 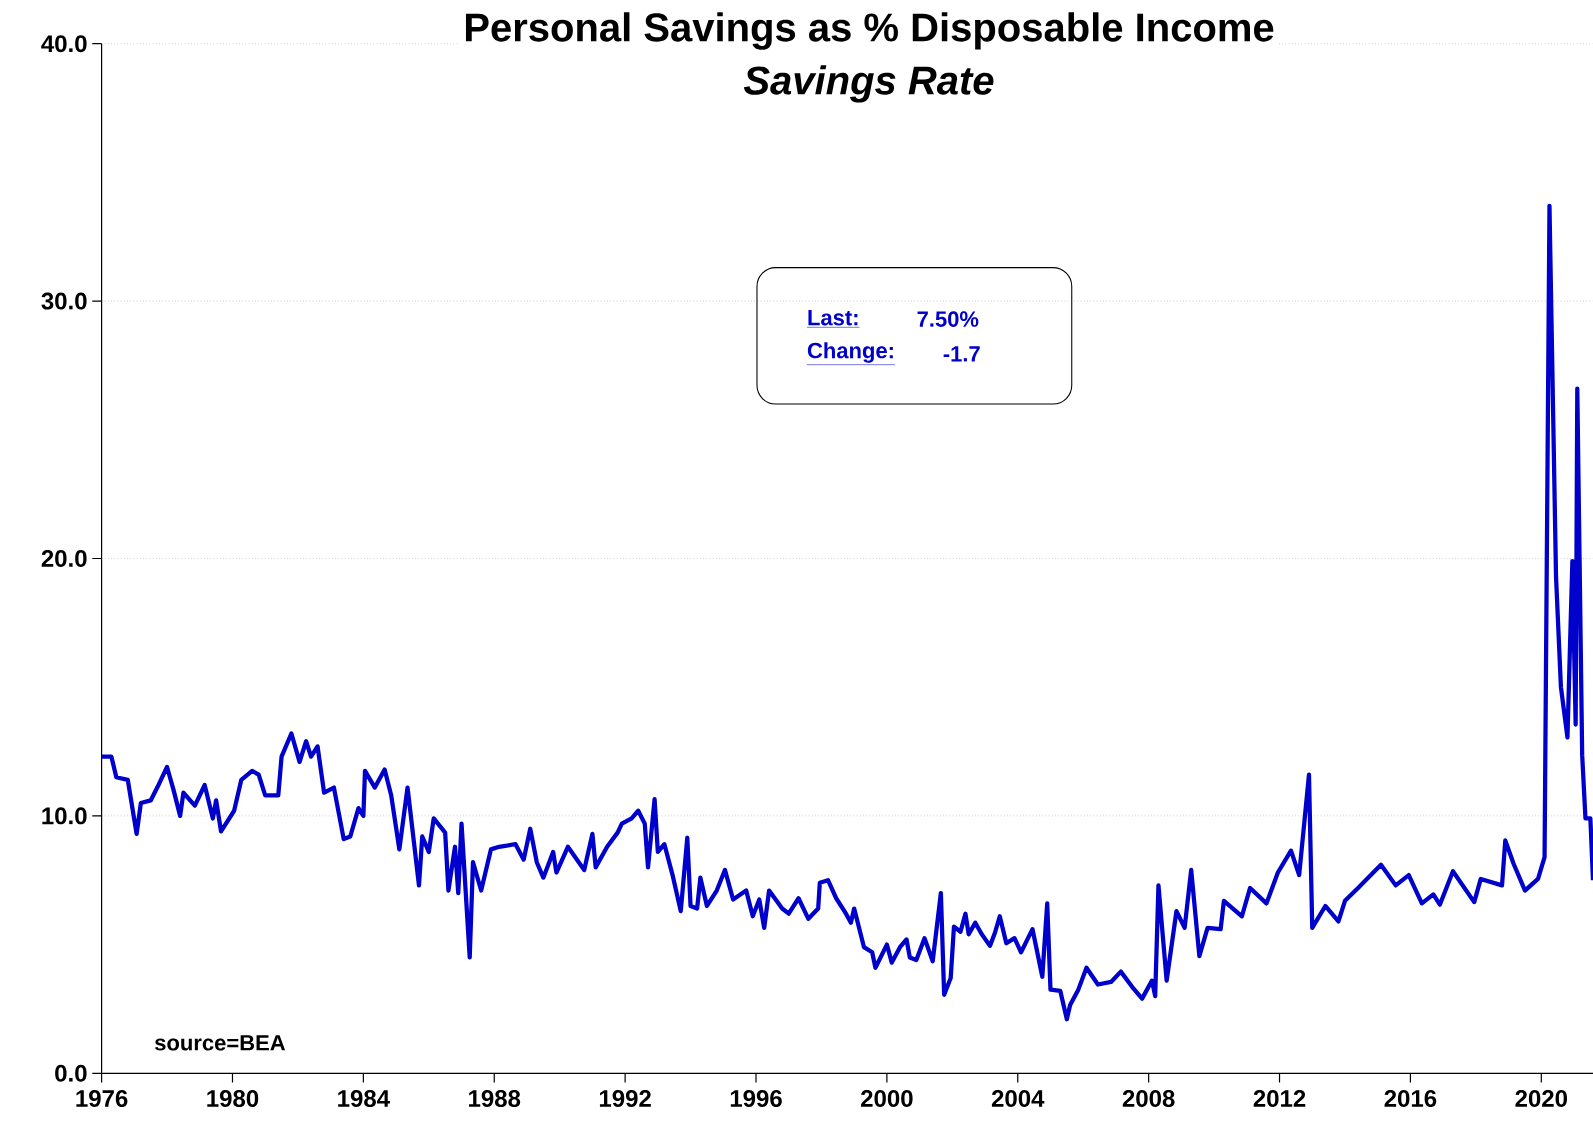 I want to click on annotation: source=BEA, so click(x=220, y=1043).